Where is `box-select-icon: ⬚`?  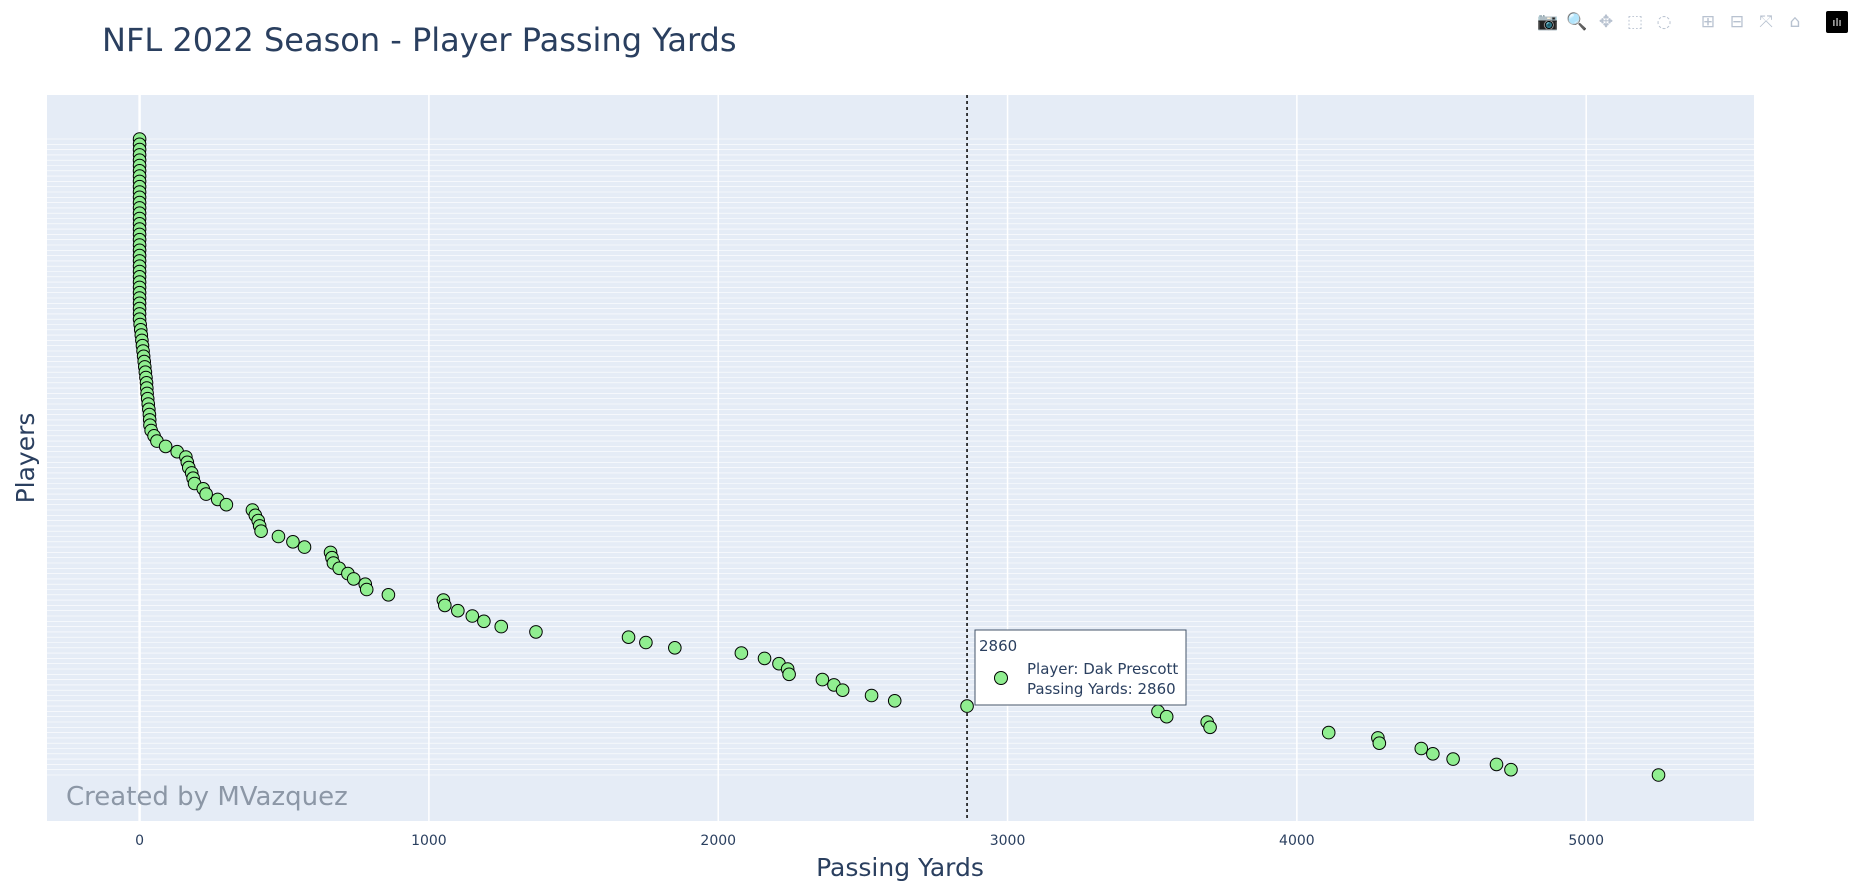 box-select-icon: ⬚ is located at coordinates (1635, 22).